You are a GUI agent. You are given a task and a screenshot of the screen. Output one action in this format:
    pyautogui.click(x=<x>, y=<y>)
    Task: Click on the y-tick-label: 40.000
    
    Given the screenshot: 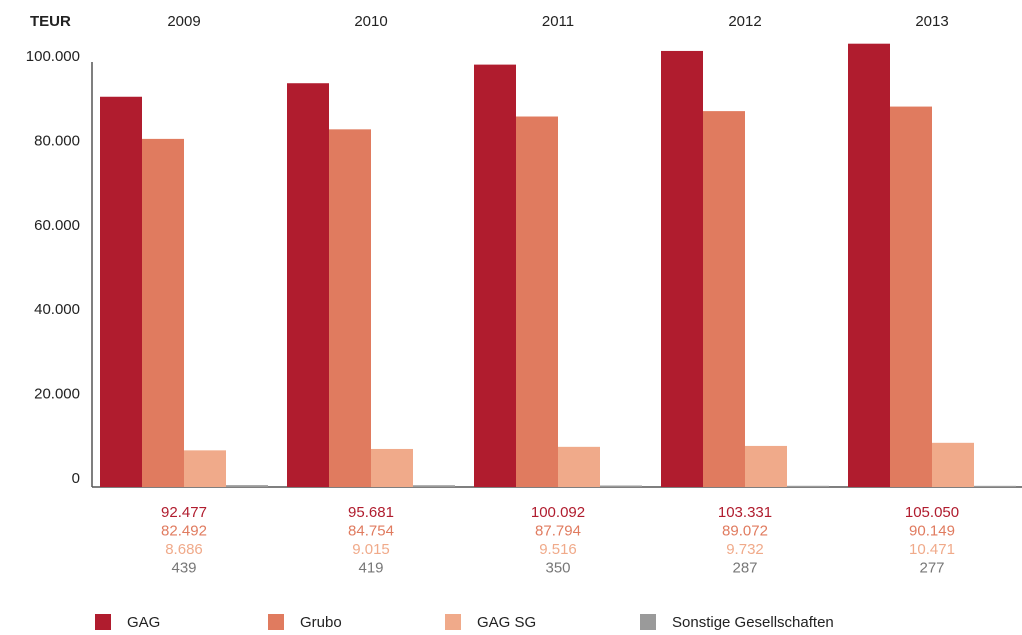 What is the action you would take?
    pyautogui.click(x=57, y=309)
    